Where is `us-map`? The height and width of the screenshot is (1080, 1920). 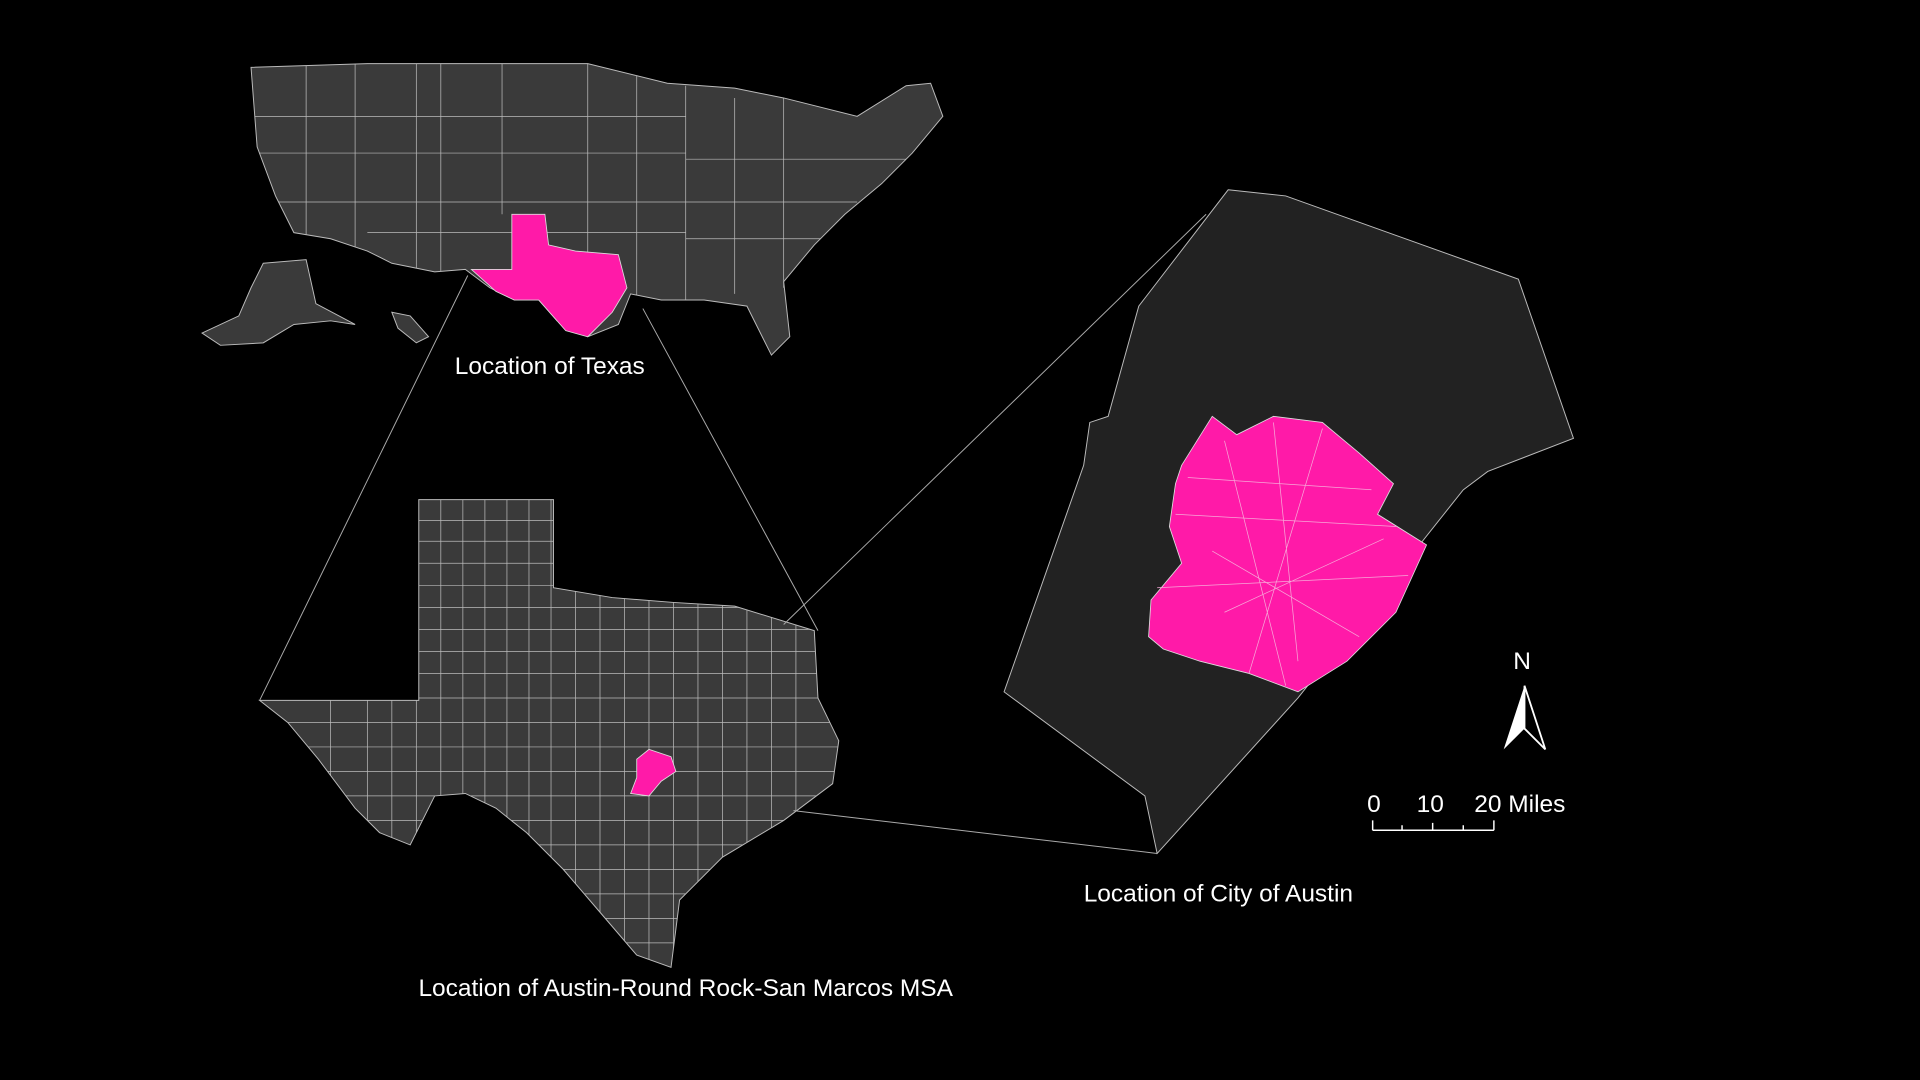 us-map is located at coordinates (572, 209).